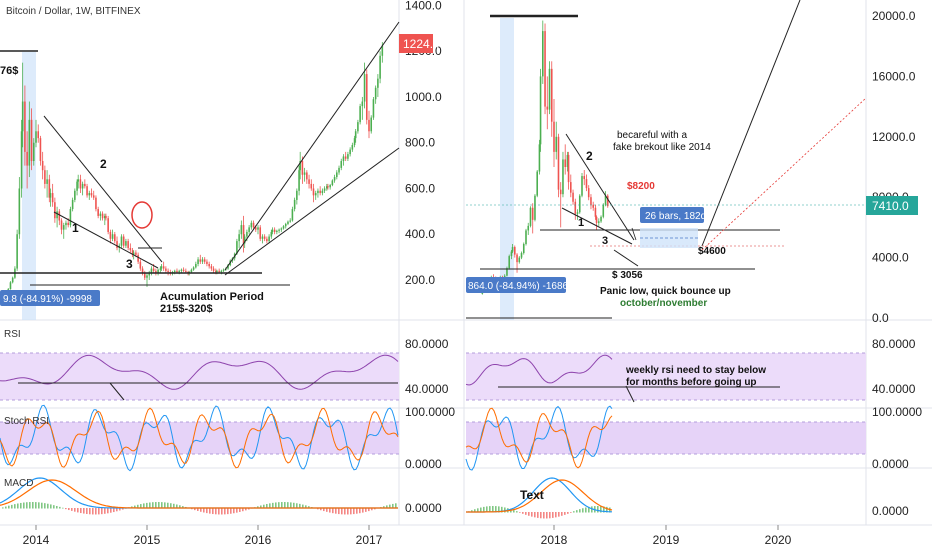  I want to click on right-price-tick: 4000.0, so click(890, 258).